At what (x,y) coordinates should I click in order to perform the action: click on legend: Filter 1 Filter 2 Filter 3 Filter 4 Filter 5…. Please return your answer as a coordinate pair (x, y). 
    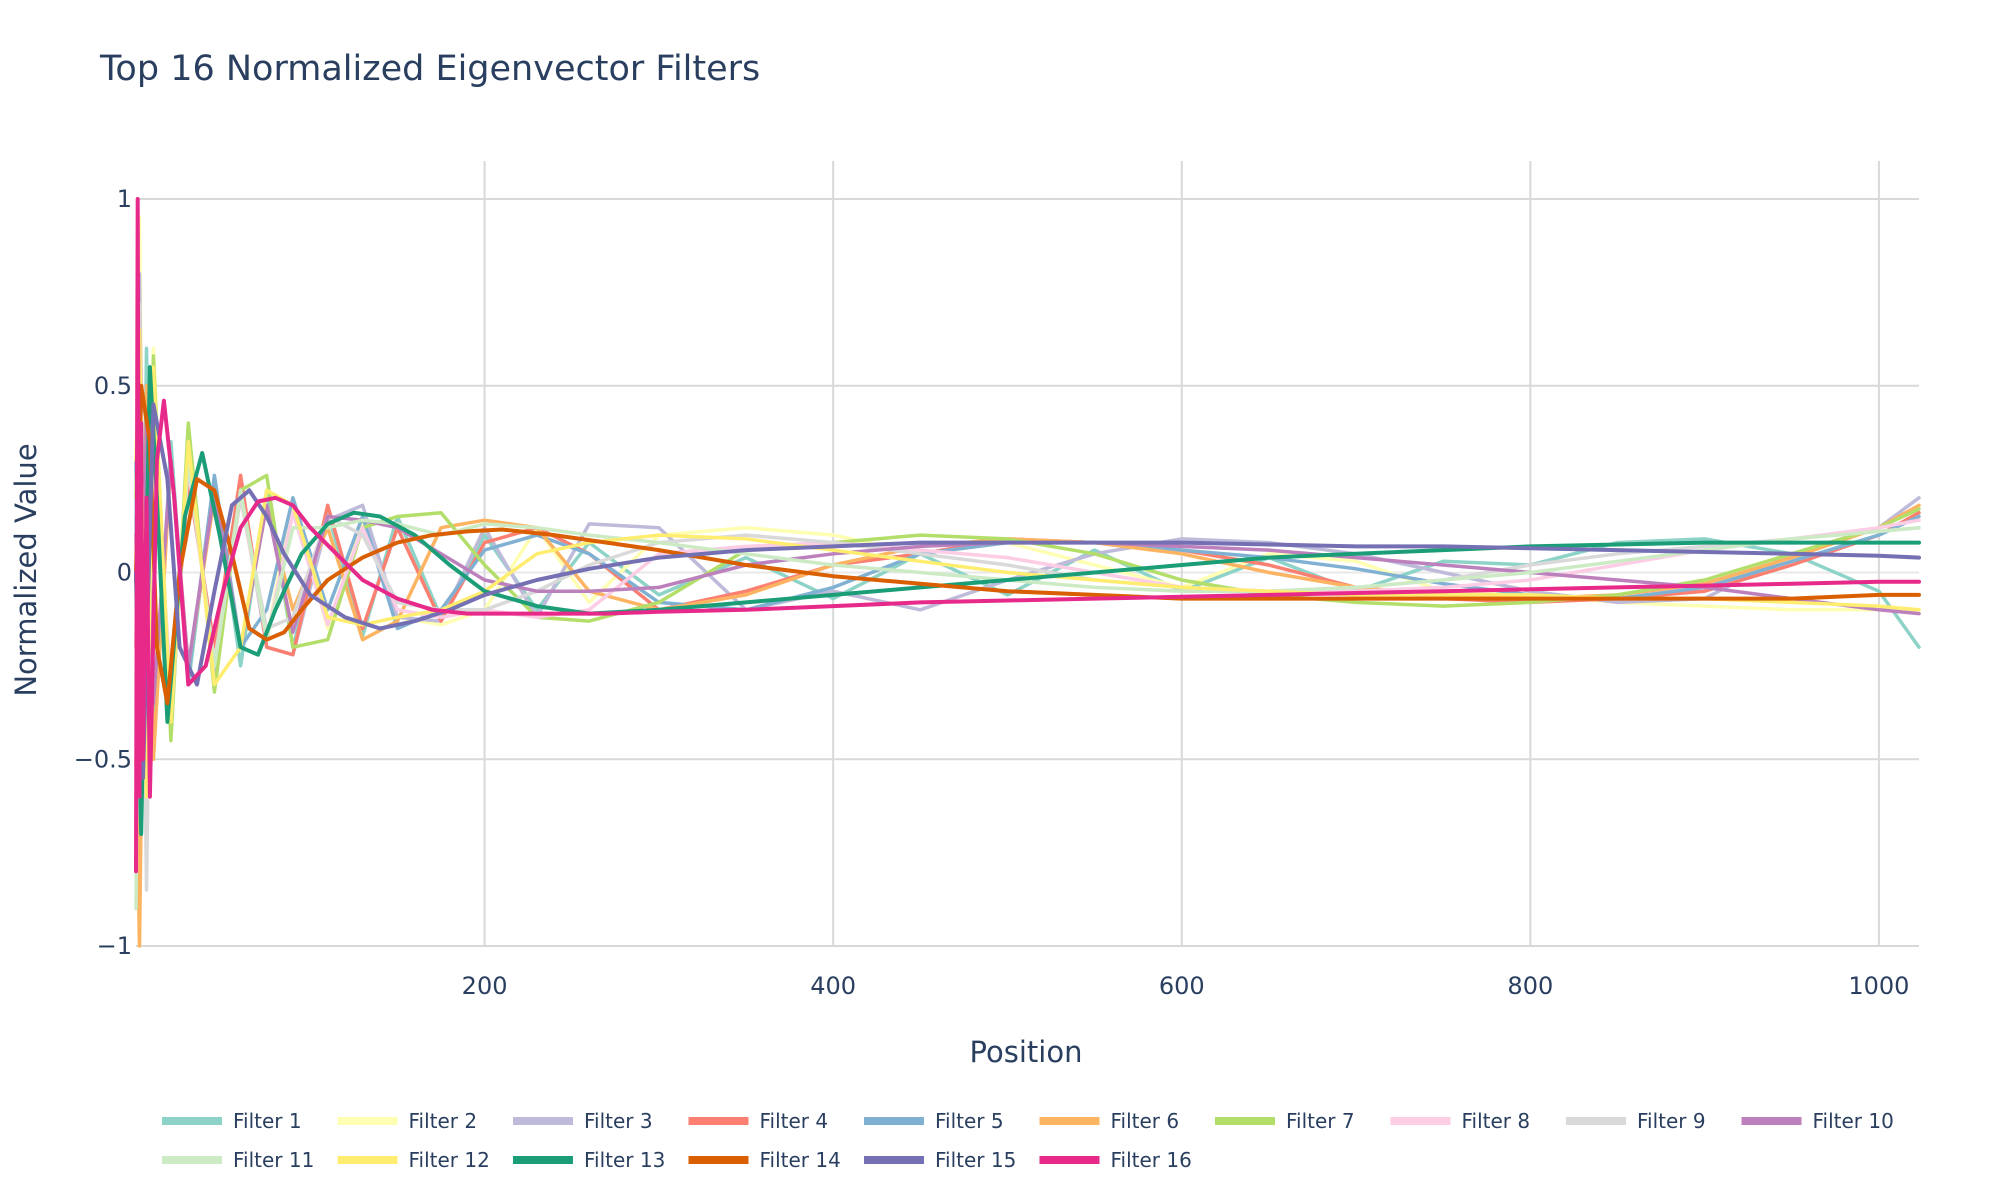
    Looking at the image, I should click on (1028, 1140).